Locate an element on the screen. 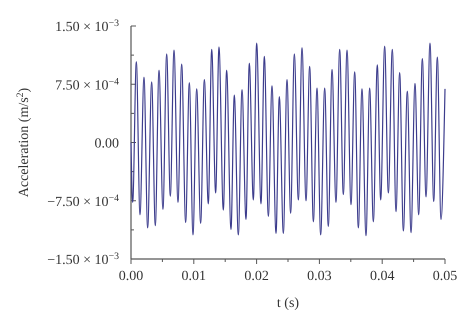 This screenshot has width=474, height=322. x-tick-label: 0.04 is located at coordinates (382, 276).